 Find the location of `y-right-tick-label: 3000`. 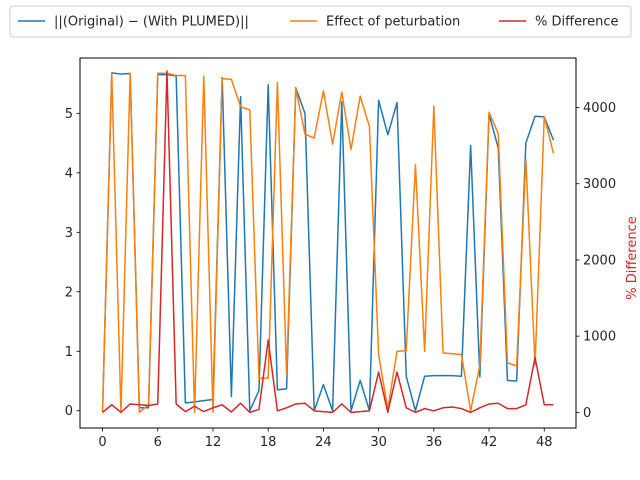

y-right-tick-label: 3000 is located at coordinates (599, 184).